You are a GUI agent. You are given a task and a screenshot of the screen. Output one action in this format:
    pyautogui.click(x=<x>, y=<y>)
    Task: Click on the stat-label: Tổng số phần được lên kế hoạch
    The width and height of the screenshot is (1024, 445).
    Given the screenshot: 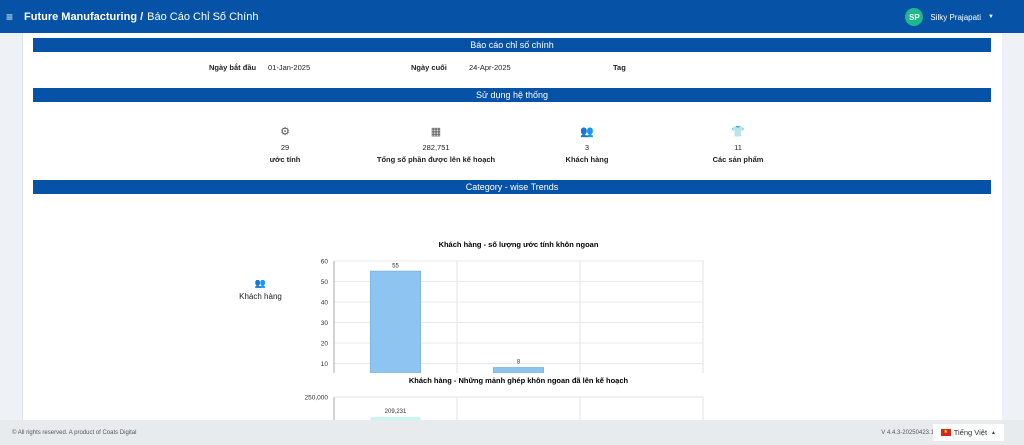 What is the action you would take?
    pyautogui.click(x=436, y=159)
    